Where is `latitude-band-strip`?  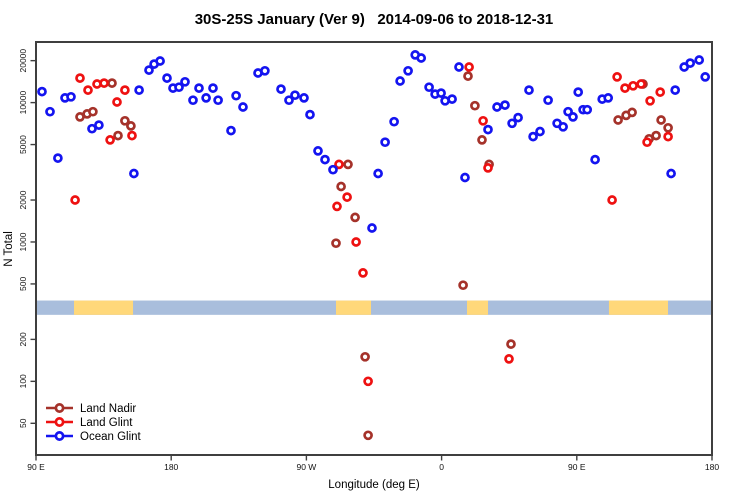
latitude-band-strip is located at coordinates (374, 307).